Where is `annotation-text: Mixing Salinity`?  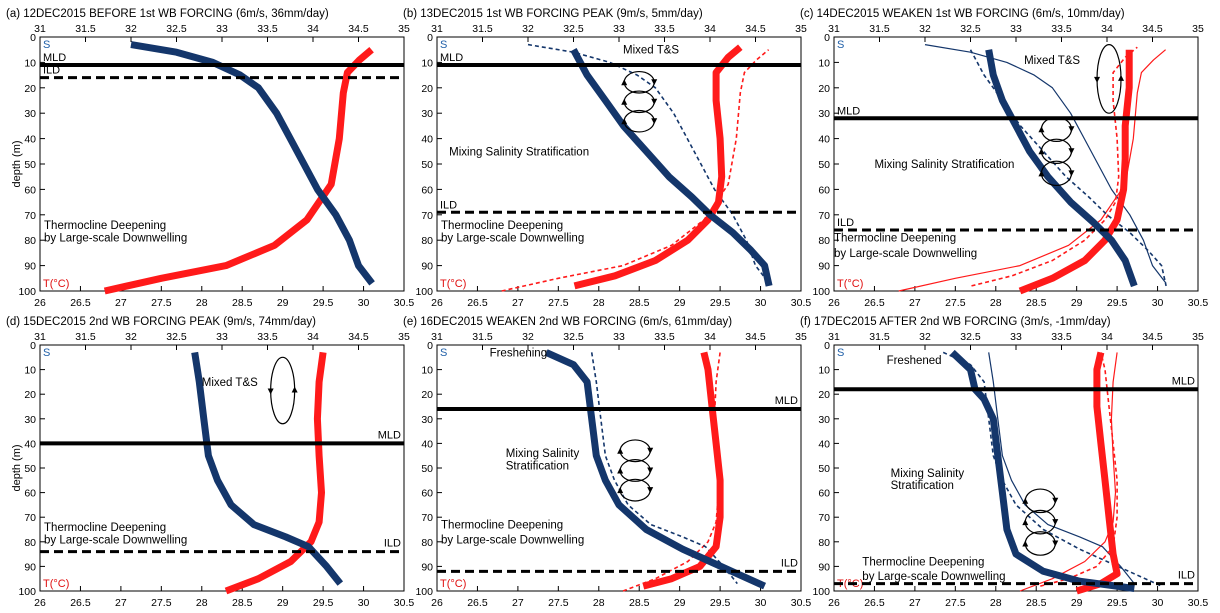
annotation-text: Mixing Salinity is located at coordinates (543, 454).